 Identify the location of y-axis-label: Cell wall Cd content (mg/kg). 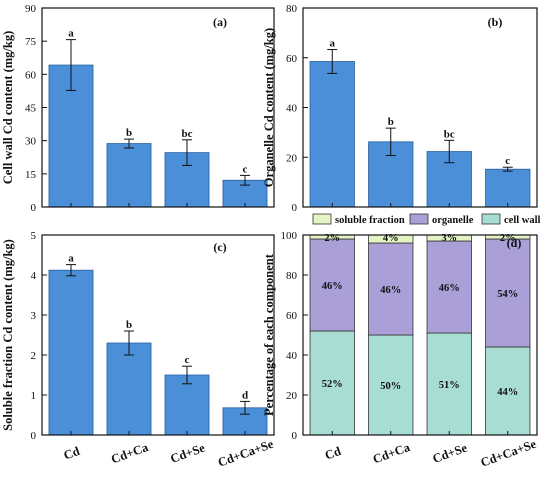
(8, 107).